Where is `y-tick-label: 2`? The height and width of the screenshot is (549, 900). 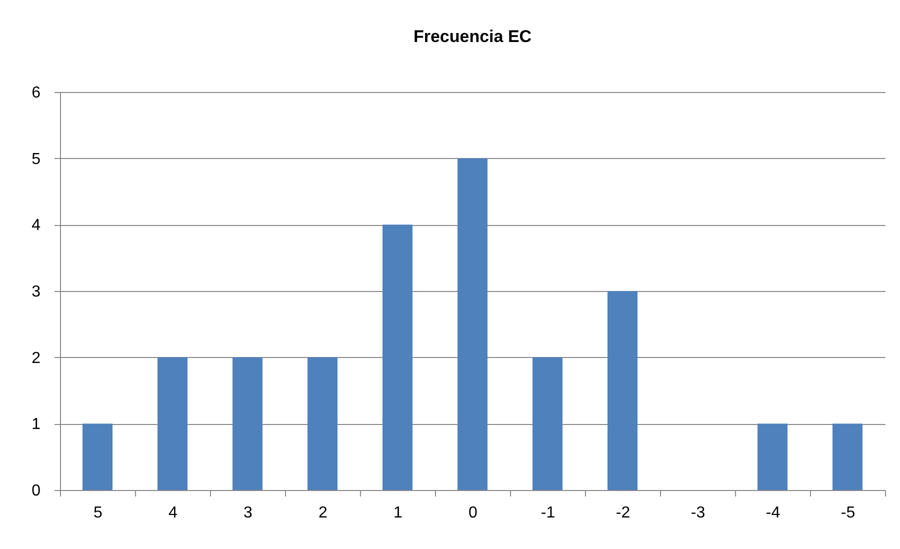 y-tick-label: 2 is located at coordinates (36, 358).